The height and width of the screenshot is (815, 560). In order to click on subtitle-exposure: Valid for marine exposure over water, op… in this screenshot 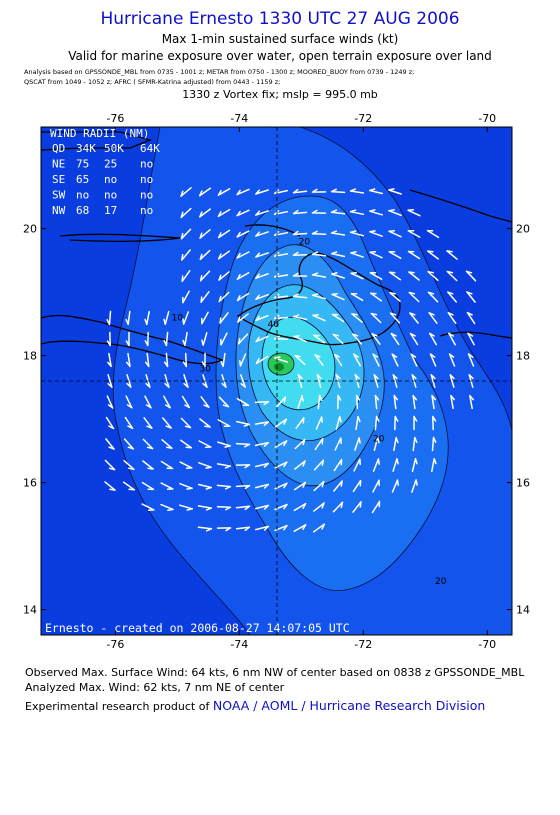, I will do `click(280, 56)`.